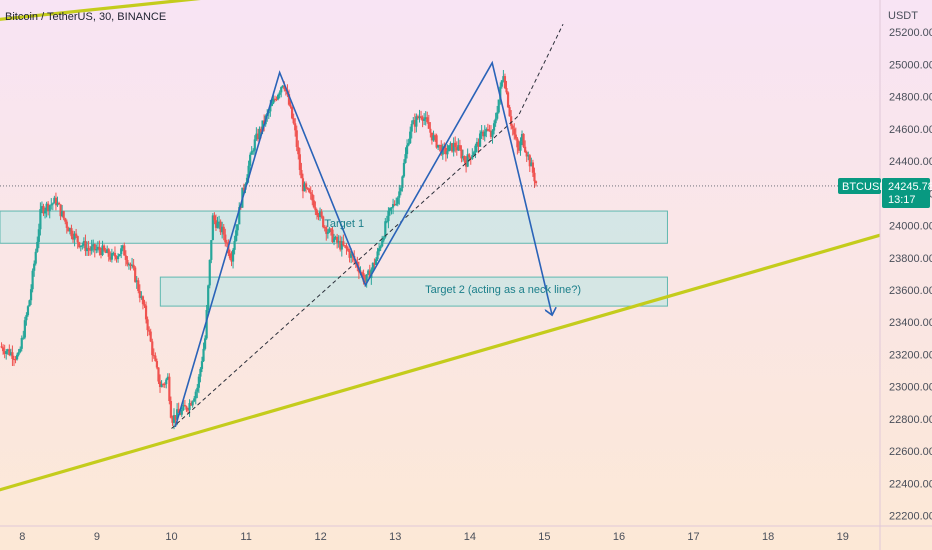 Image resolution: width=932 pixels, height=550 pixels. What do you see at coordinates (910, 388) in the screenshot?
I see `price-tick-label: 23000.00` at bounding box center [910, 388].